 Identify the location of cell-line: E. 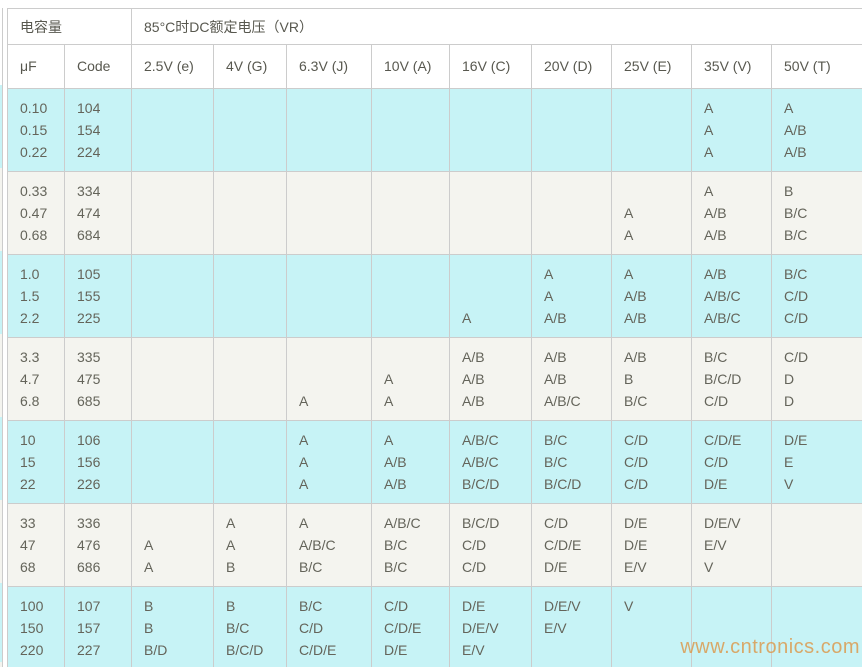
(789, 462).